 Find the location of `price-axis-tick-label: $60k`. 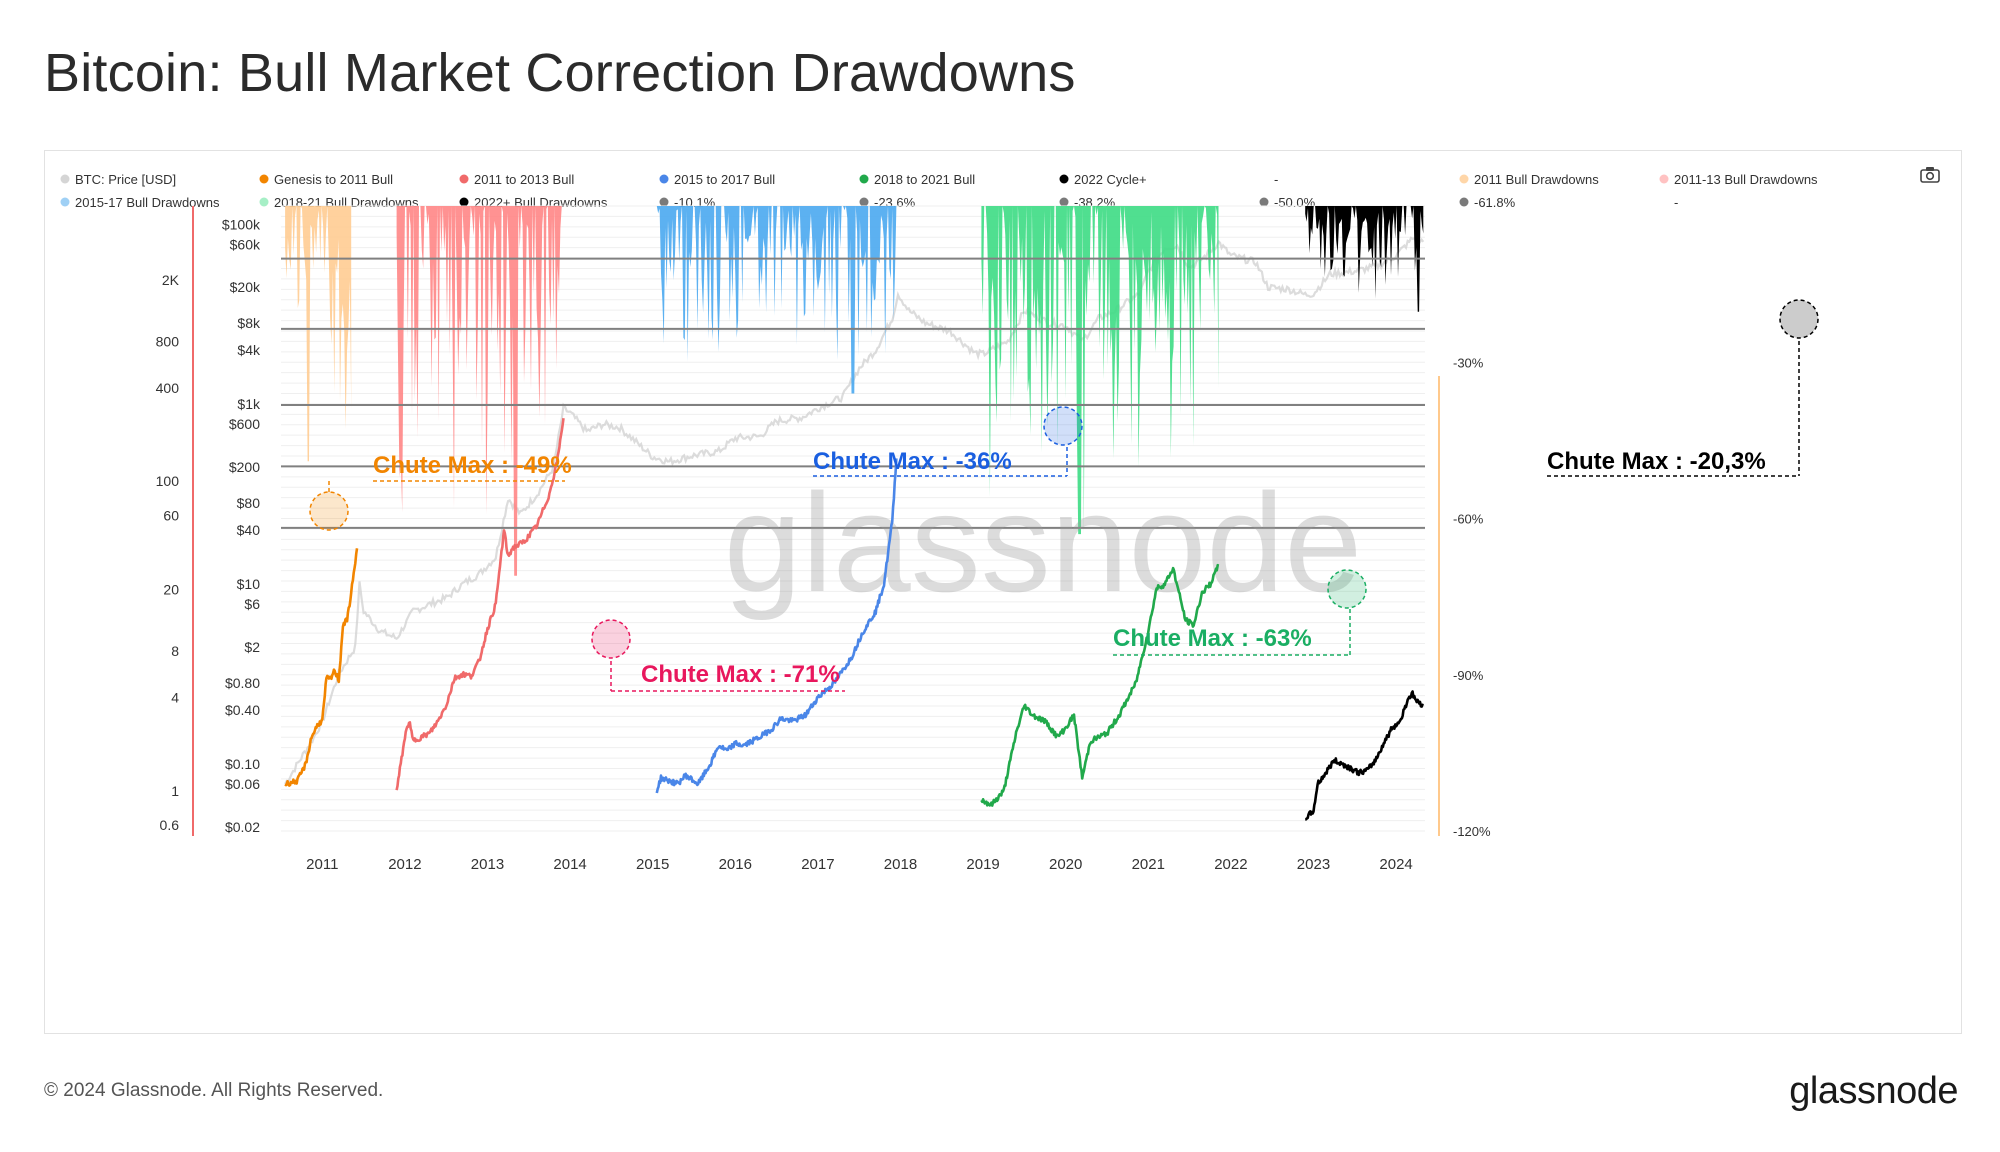

price-axis-tick-label: $60k is located at coordinates (245, 244).